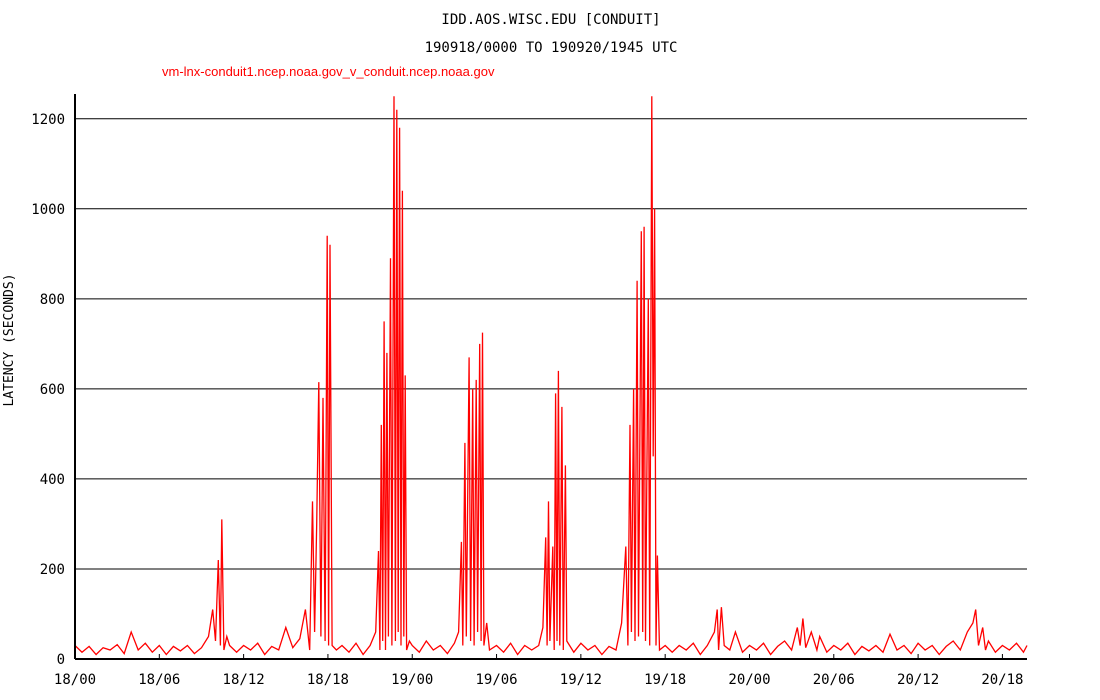 This screenshot has height=700, width=1100. Describe the element at coordinates (61, 660) in the screenshot. I see `y-tick-label: 0` at that location.